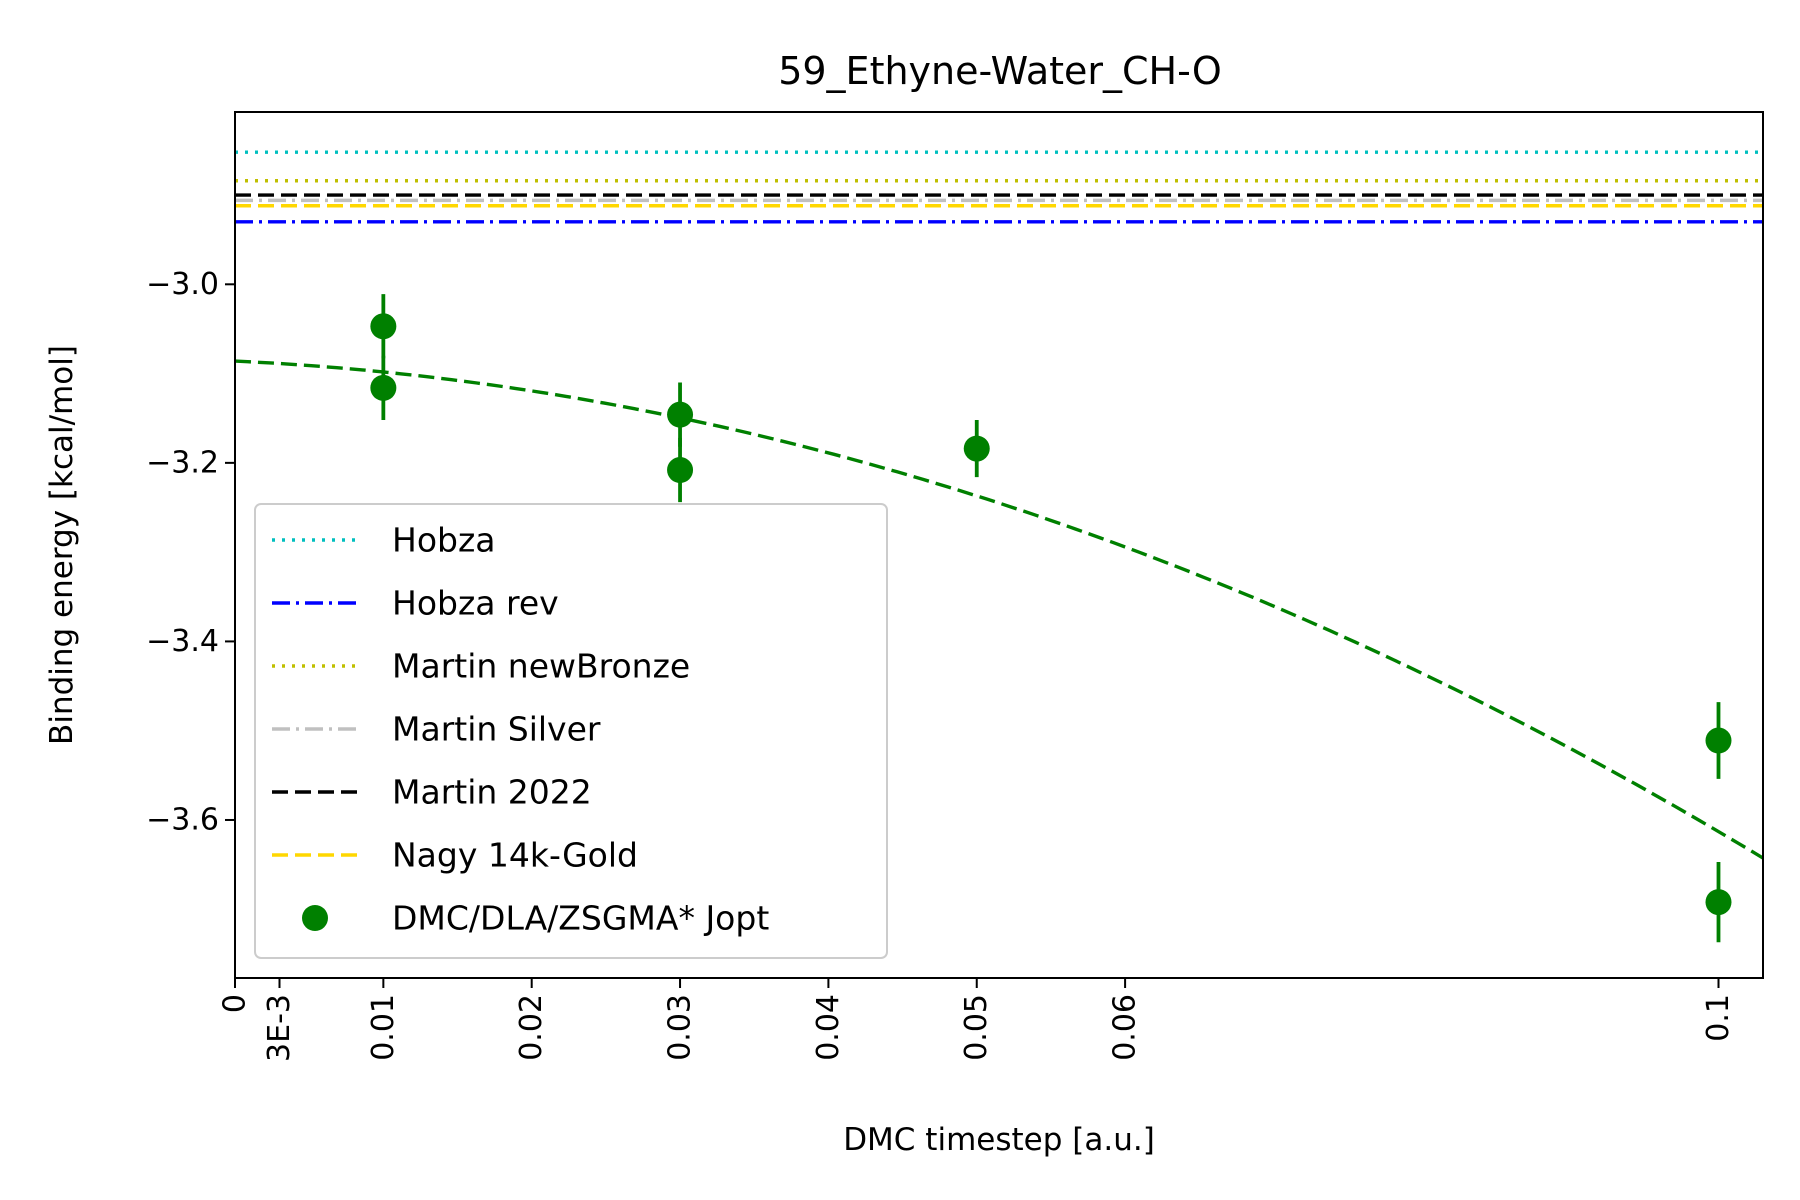  I want to click on legend-label: Nagy 14k-Gold, so click(515, 855).